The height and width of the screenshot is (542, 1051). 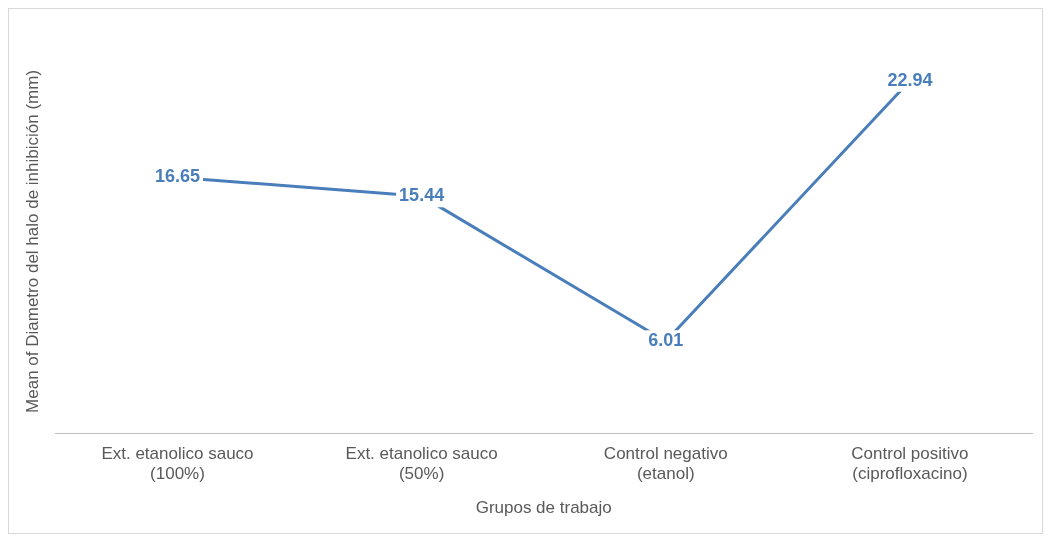 I want to click on x-axis-title: Grupos de trabajo, so click(x=543, y=508).